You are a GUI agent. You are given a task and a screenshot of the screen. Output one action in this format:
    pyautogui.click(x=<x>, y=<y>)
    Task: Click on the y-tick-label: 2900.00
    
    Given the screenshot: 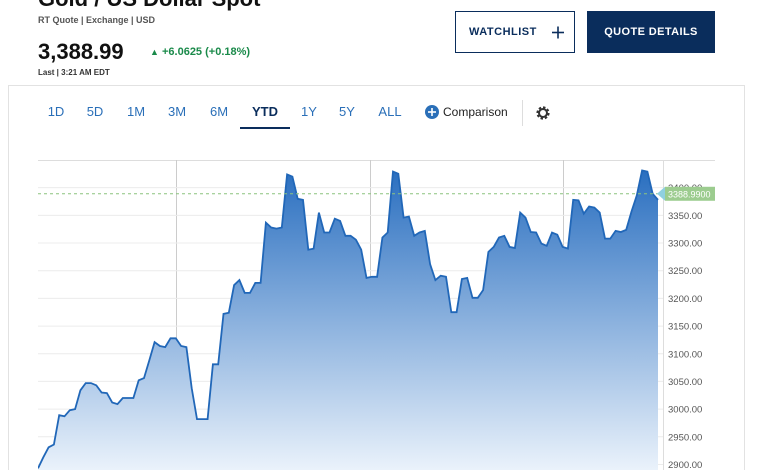 What is the action you would take?
    pyautogui.click(x=685, y=465)
    